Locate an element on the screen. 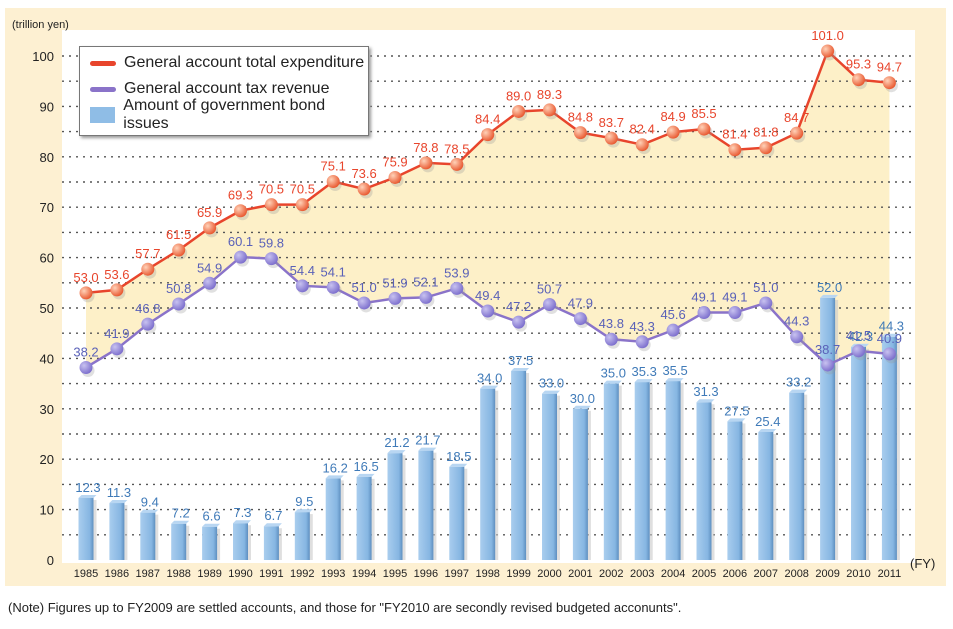 The height and width of the screenshot is (629, 953). bond-value-label: 25.4 is located at coordinates (767, 421).